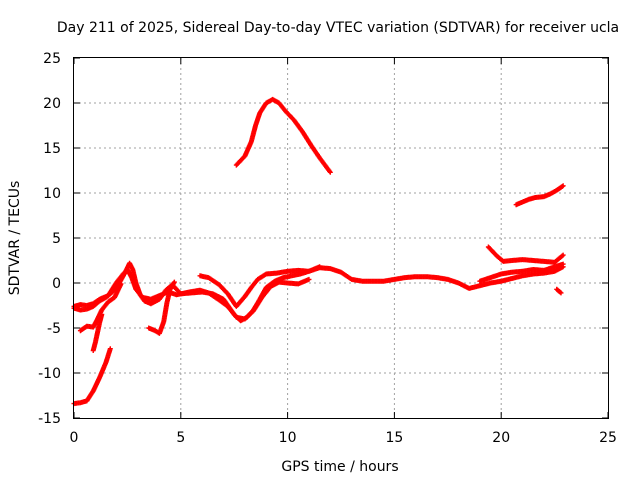 The height and width of the screenshot is (480, 640). I want to click on series-track-b, so click(318, 292).